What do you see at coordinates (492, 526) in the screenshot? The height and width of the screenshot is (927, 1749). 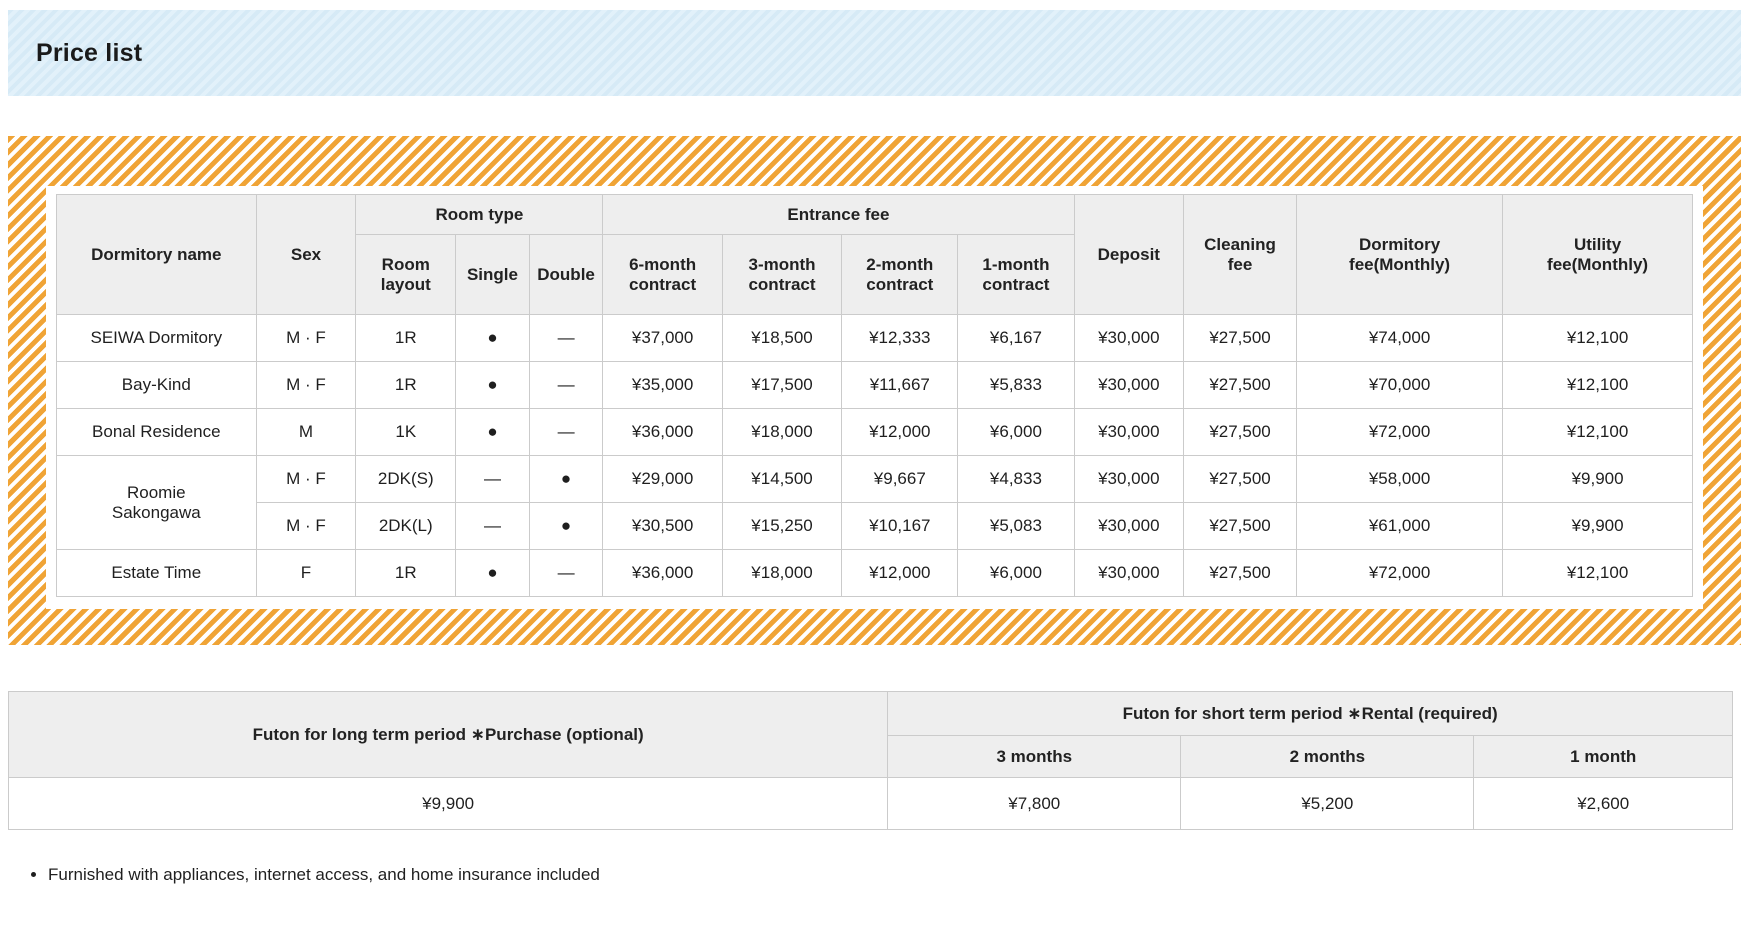 I see `single-cell: —` at bounding box center [492, 526].